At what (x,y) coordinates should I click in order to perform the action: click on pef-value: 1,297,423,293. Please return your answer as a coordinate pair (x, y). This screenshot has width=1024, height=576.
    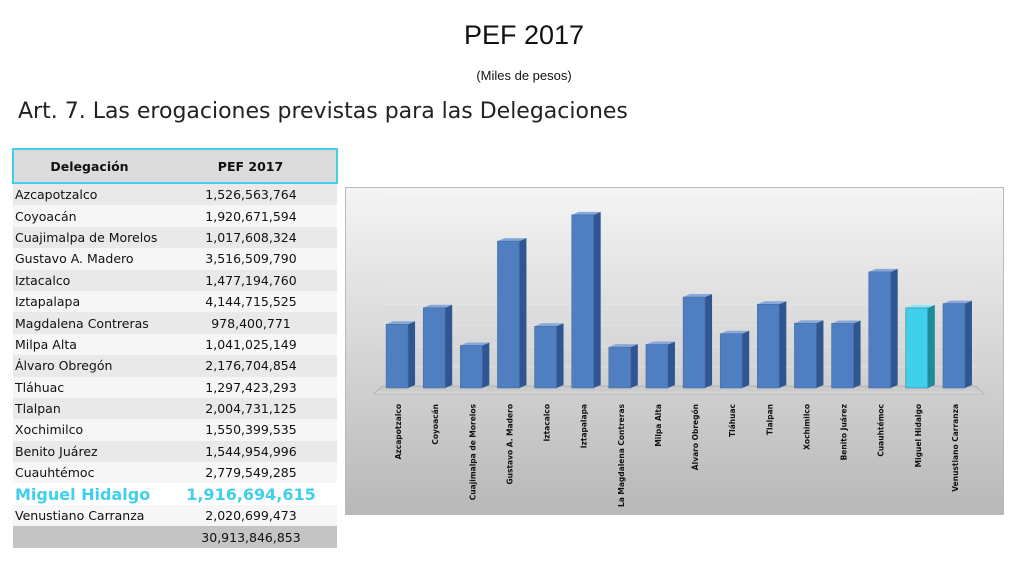
    Looking at the image, I should click on (251, 387).